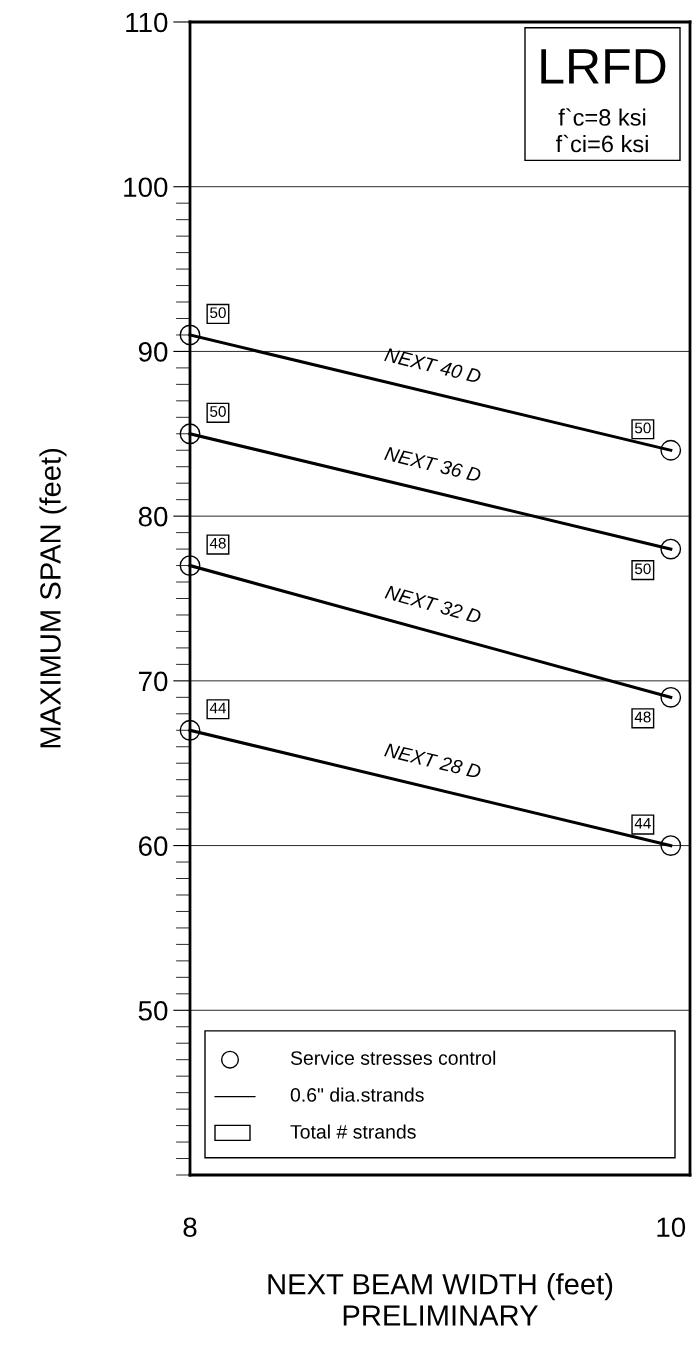 The image size is (698, 1345). Describe the element at coordinates (53, 598) in the screenshot. I see `y-axis-title: MAXIMUM SPAN (feet)` at that location.